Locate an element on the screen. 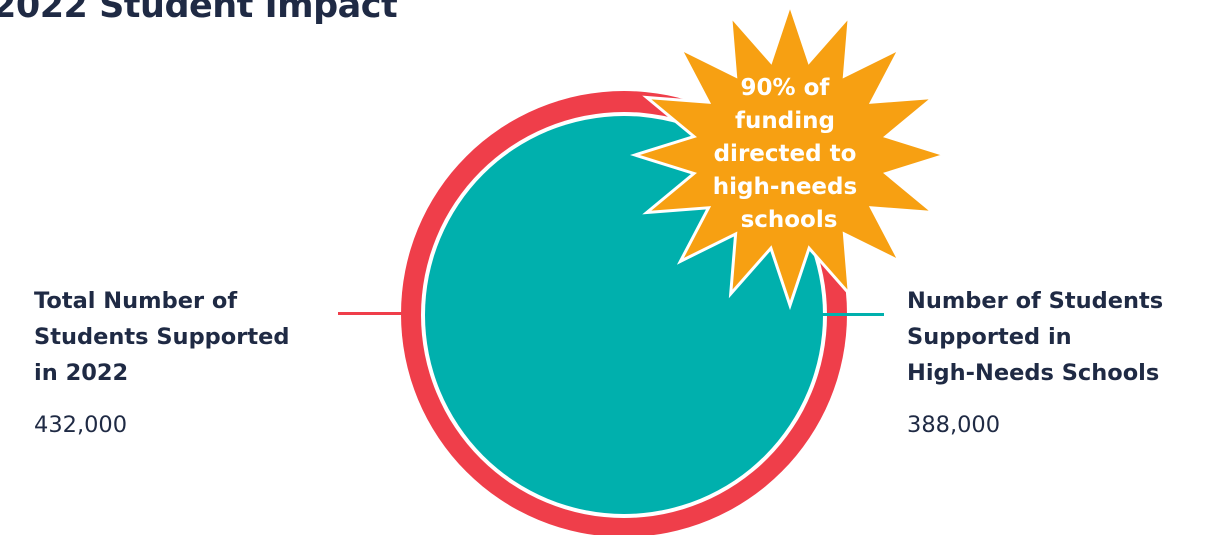  callout-line-2: funding is located at coordinates (785, 121).